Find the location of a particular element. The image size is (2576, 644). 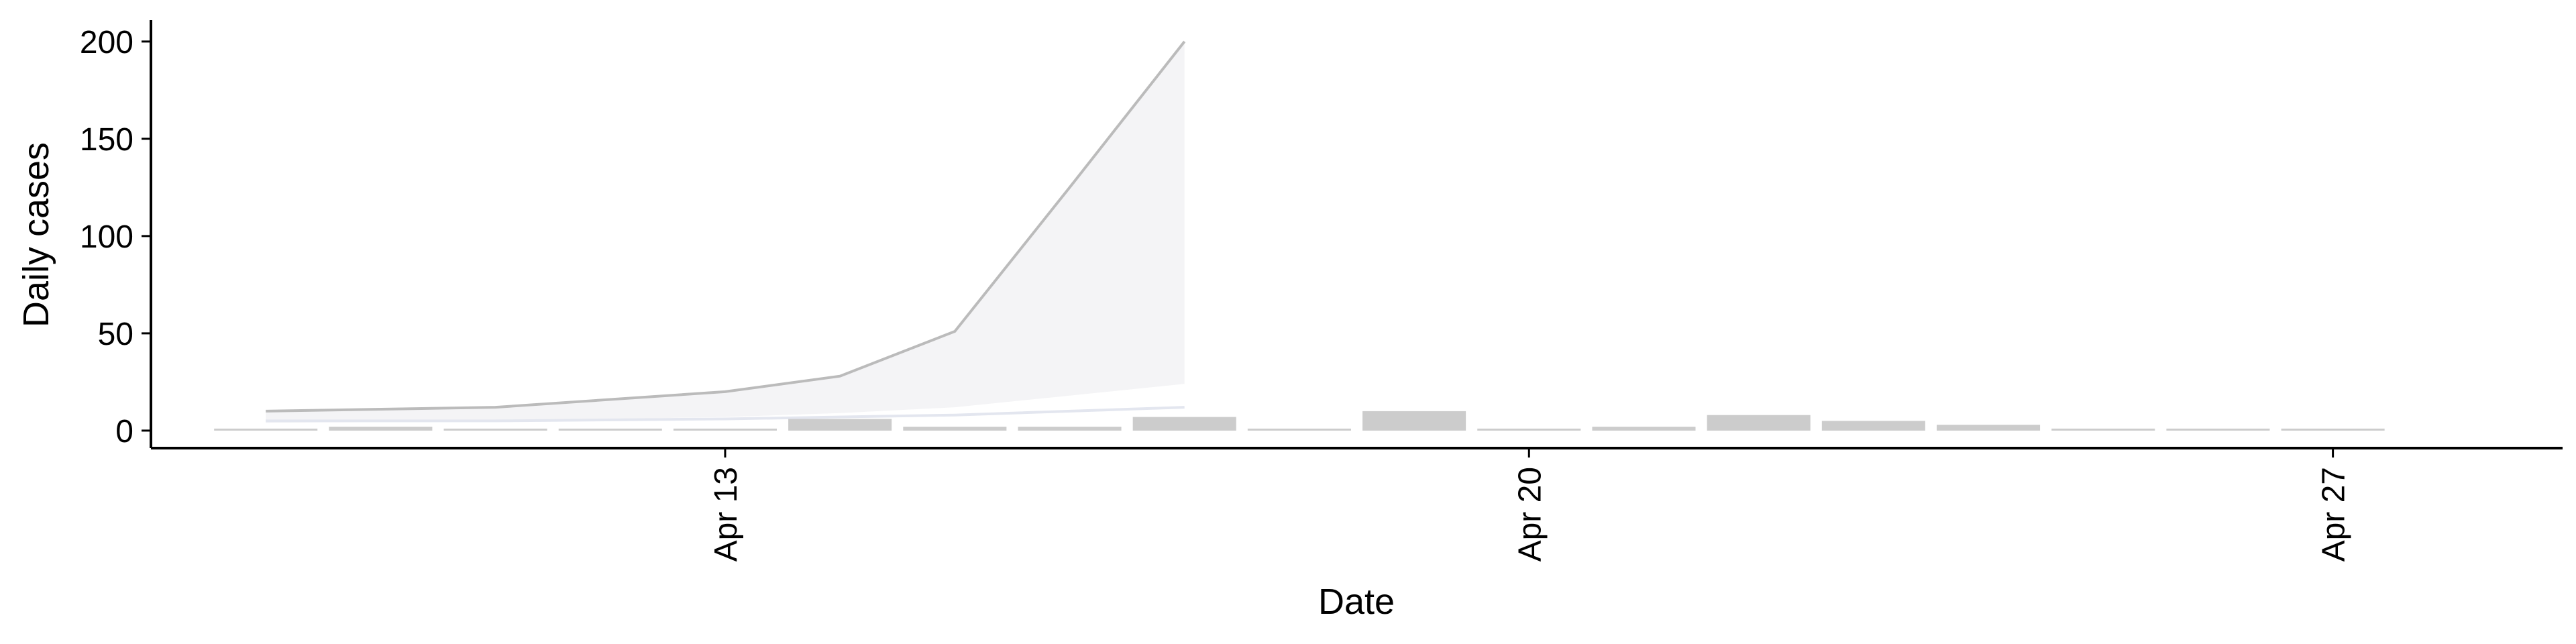

x-axis-ticks: Apr 13 Apr 20 Apr 27 is located at coordinates (1530, 504).